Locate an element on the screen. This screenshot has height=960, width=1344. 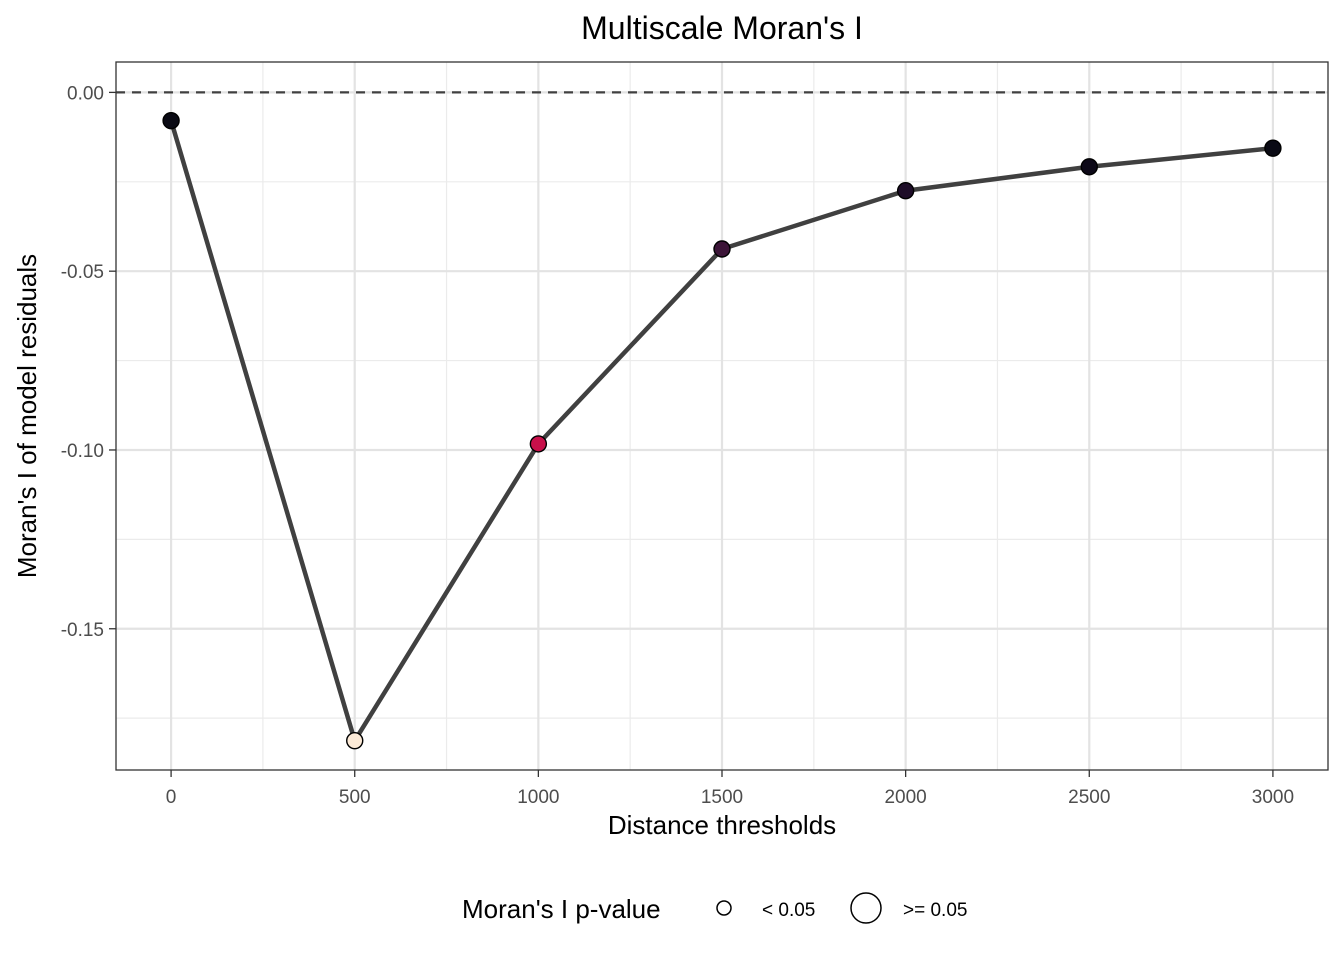
legend-key-large-circle is located at coordinates (866, 908).